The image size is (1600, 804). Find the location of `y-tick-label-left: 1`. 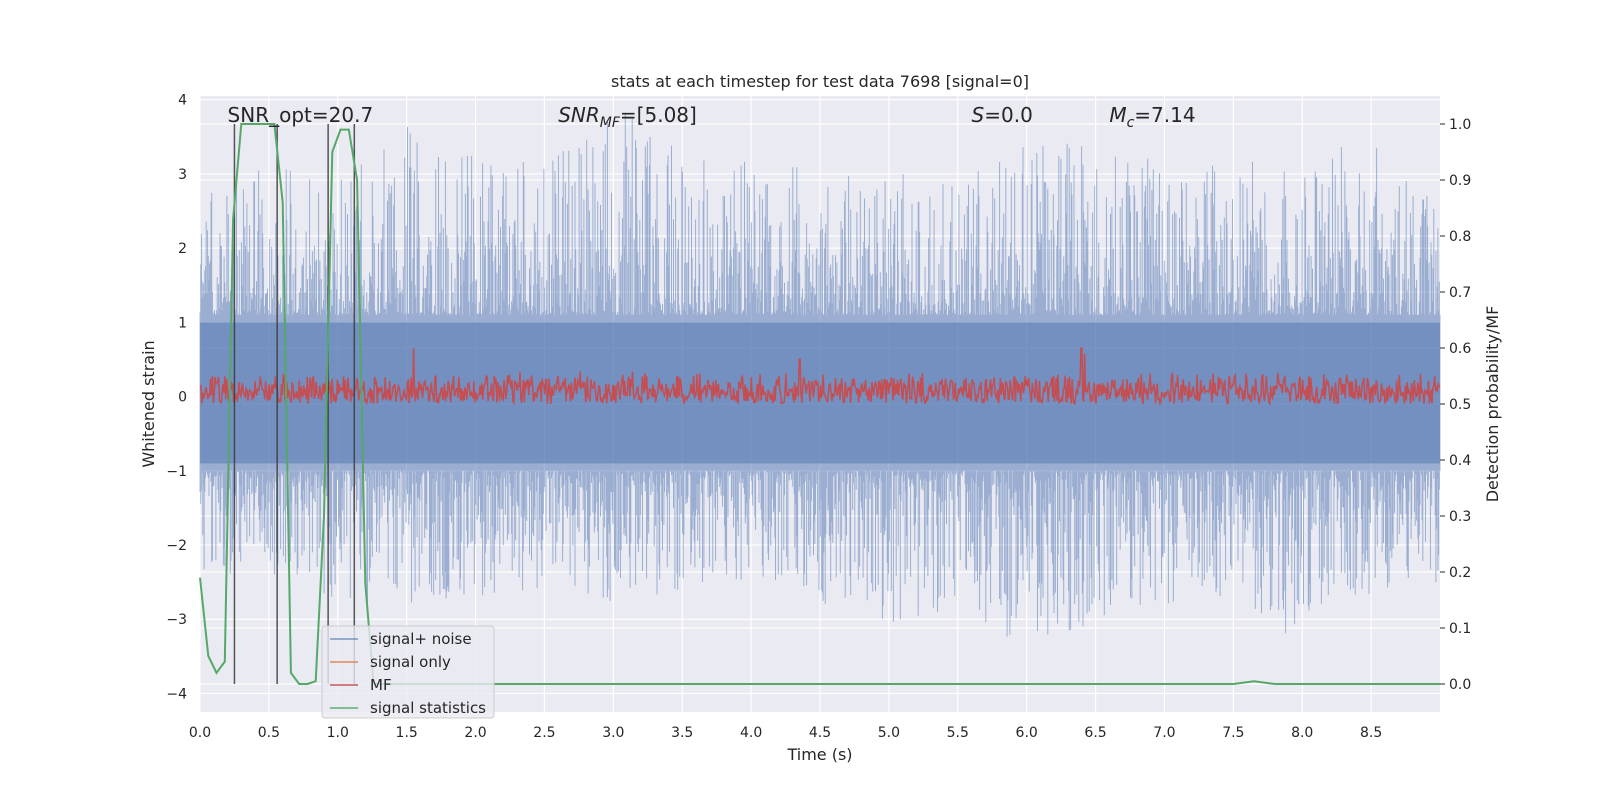

y-tick-label-left: 1 is located at coordinates (182, 323).